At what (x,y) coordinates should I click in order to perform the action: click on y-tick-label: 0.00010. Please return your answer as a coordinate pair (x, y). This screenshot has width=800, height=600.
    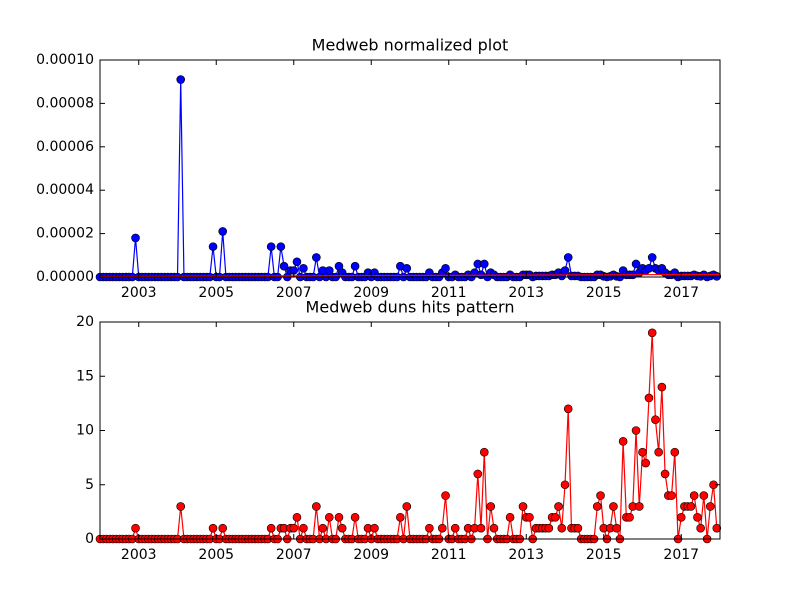
    Looking at the image, I should click on (65, 60).